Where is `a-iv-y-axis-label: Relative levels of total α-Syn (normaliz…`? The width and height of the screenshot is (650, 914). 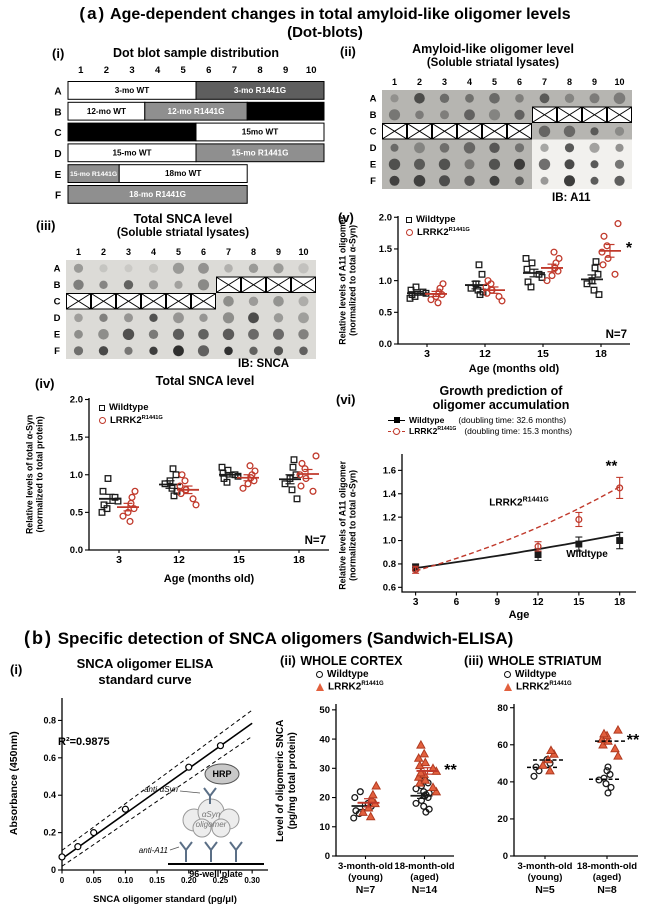
a-iv-y-axis-label: Relative levels of total α-Syn (normaliz… is located at coordinates (35, 474).